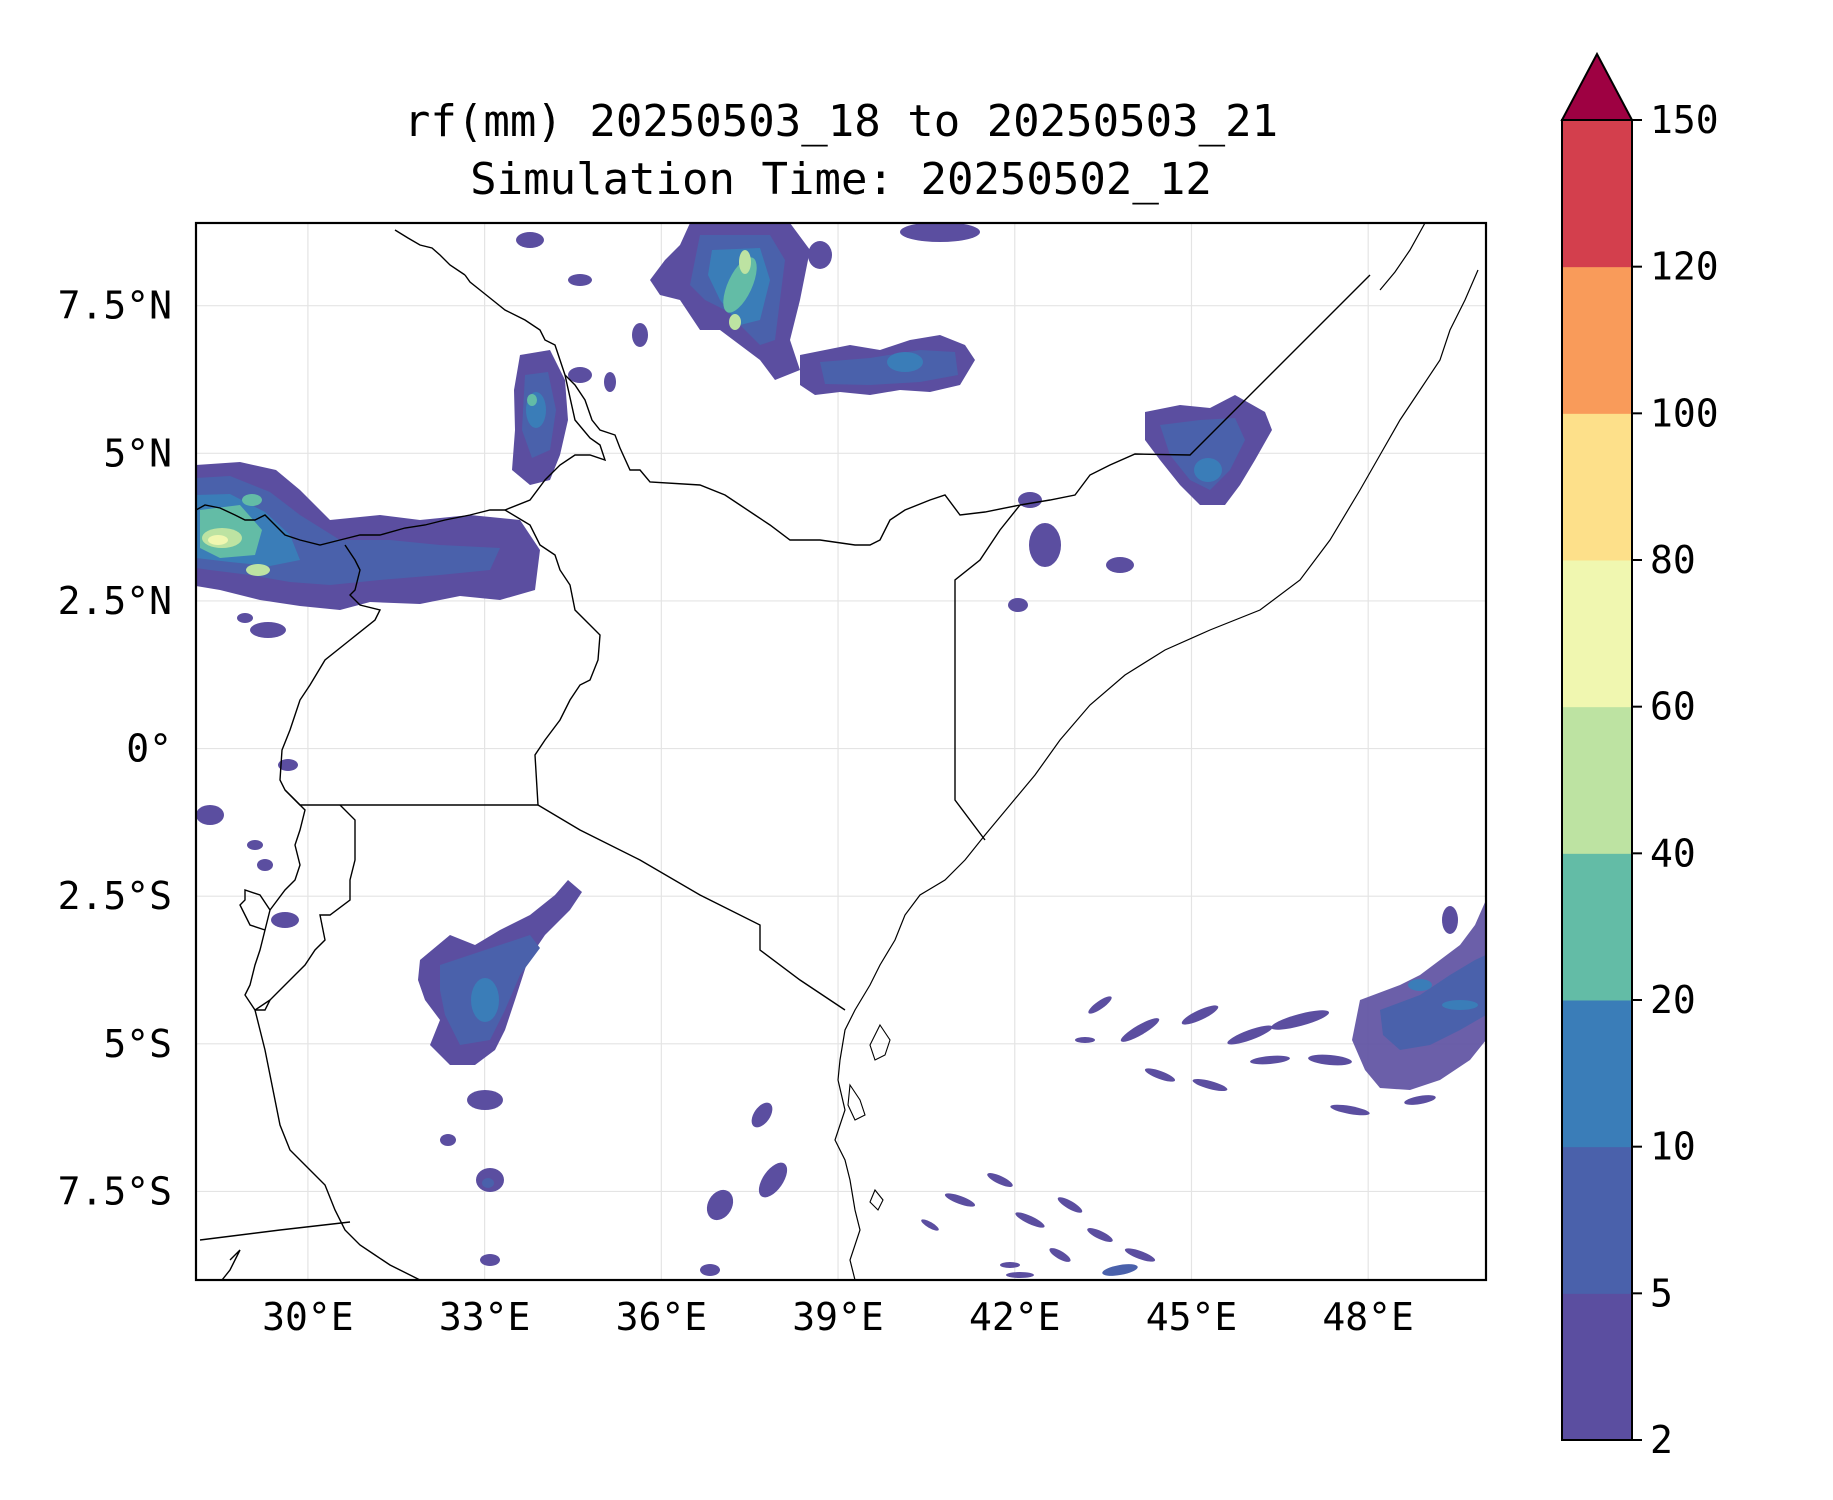 The image size is (1833, 1500). I want to click on lon-tick-label: 33°E, so click(485, 1317).